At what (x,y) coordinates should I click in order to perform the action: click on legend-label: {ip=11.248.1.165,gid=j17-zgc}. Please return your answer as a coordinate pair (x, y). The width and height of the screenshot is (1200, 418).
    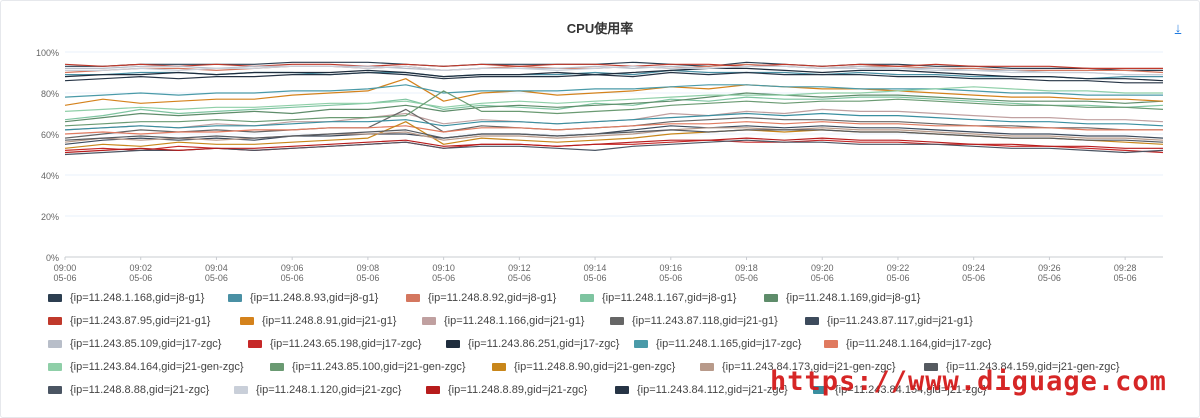
    Looking at the image, I should click on (729, 344).